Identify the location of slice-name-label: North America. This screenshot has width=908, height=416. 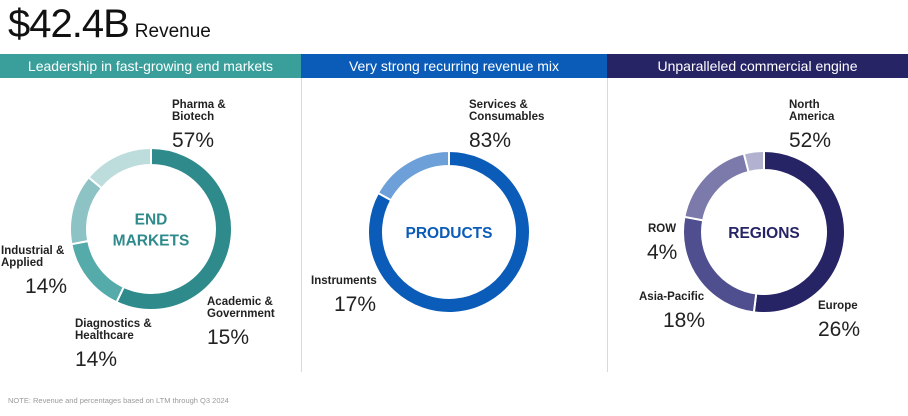
(812, 111).